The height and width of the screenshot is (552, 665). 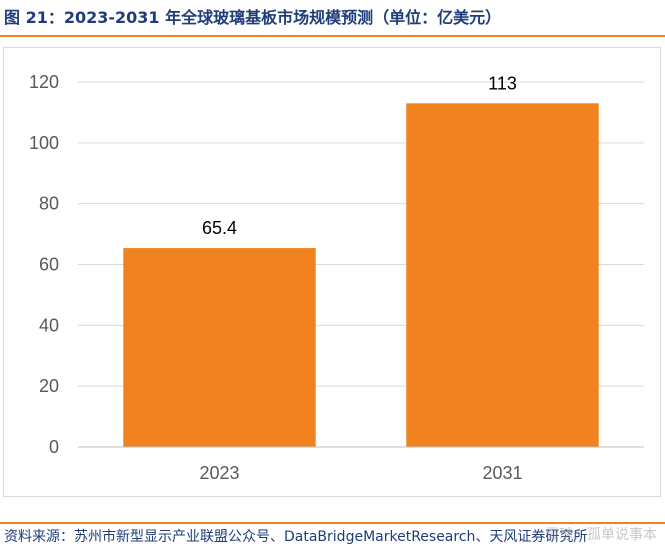 What do you see at coordinates (601, 535) in the screenshot?
I see `watermark: 雪球：孤单说事本` at bounding box center [601, 535].